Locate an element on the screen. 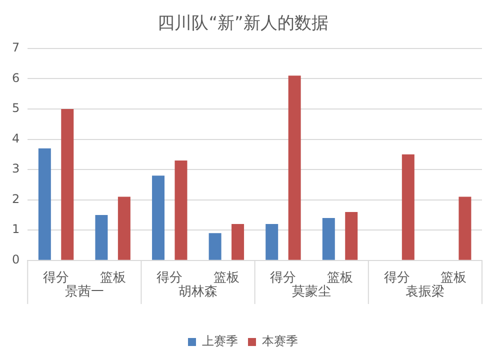 This screenshot has height=362, width=500. y-tick-label: 5 is located at coordinates (16, 108).